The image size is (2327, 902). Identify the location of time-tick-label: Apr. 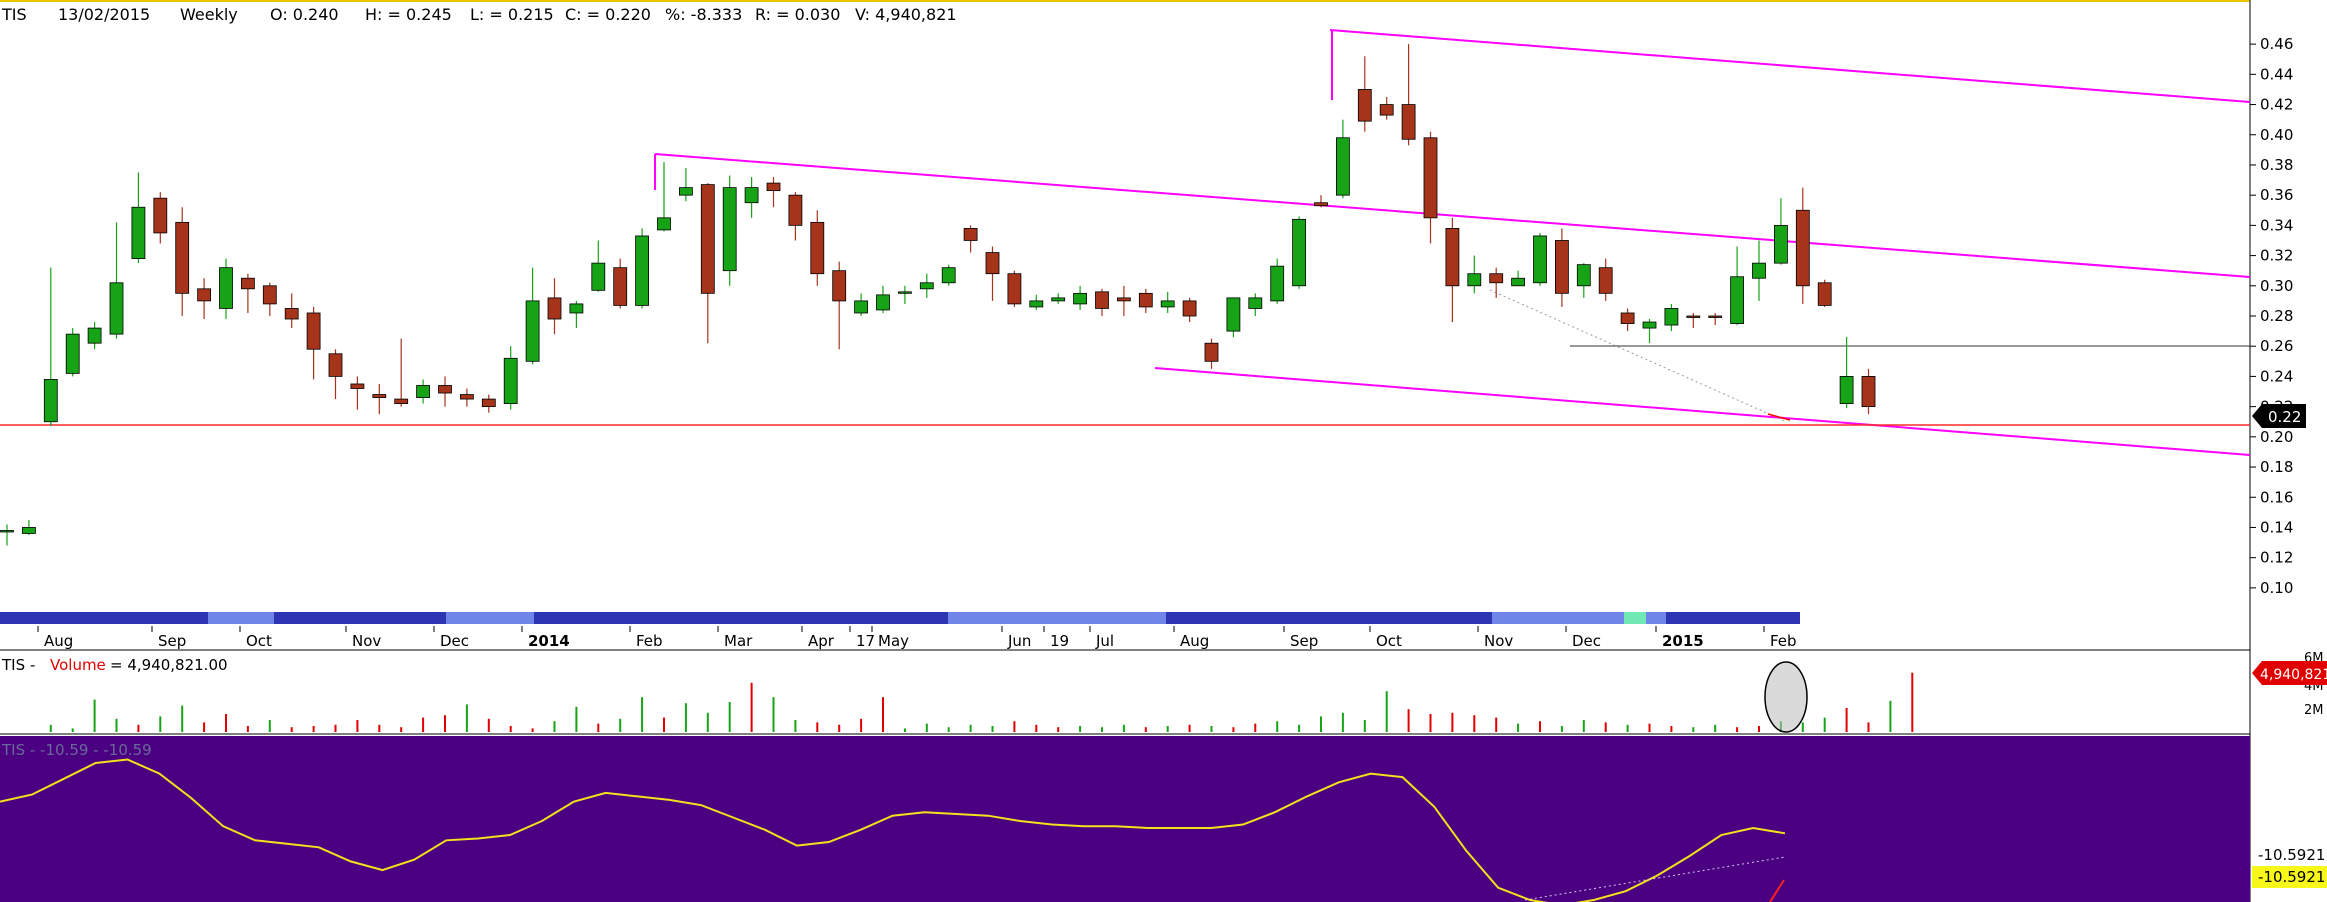
(821, 641).